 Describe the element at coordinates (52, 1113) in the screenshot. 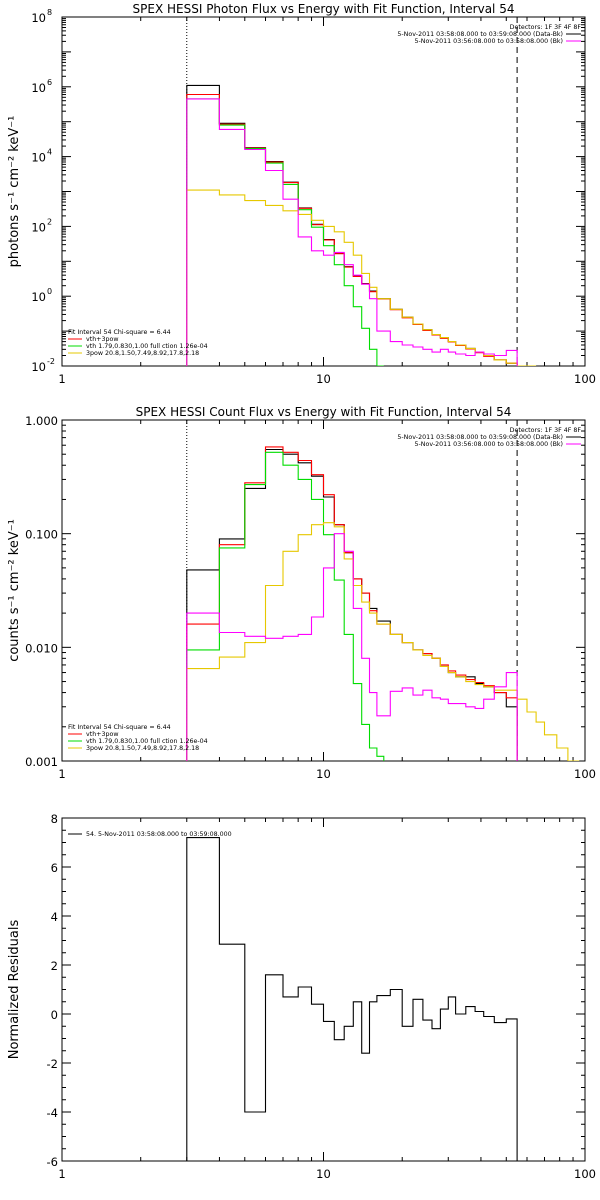

I see `y-tick-label: -4` at that location.